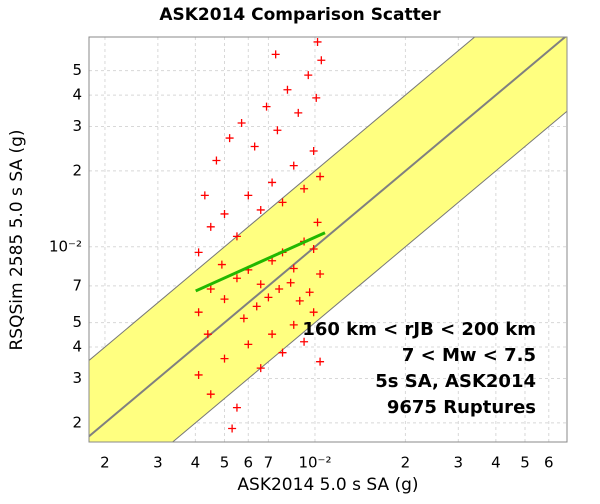 The width and height of the screenshot is (600, 504). I want to click on annotation: 7 < Mw < 7.5, so click(469, 355).